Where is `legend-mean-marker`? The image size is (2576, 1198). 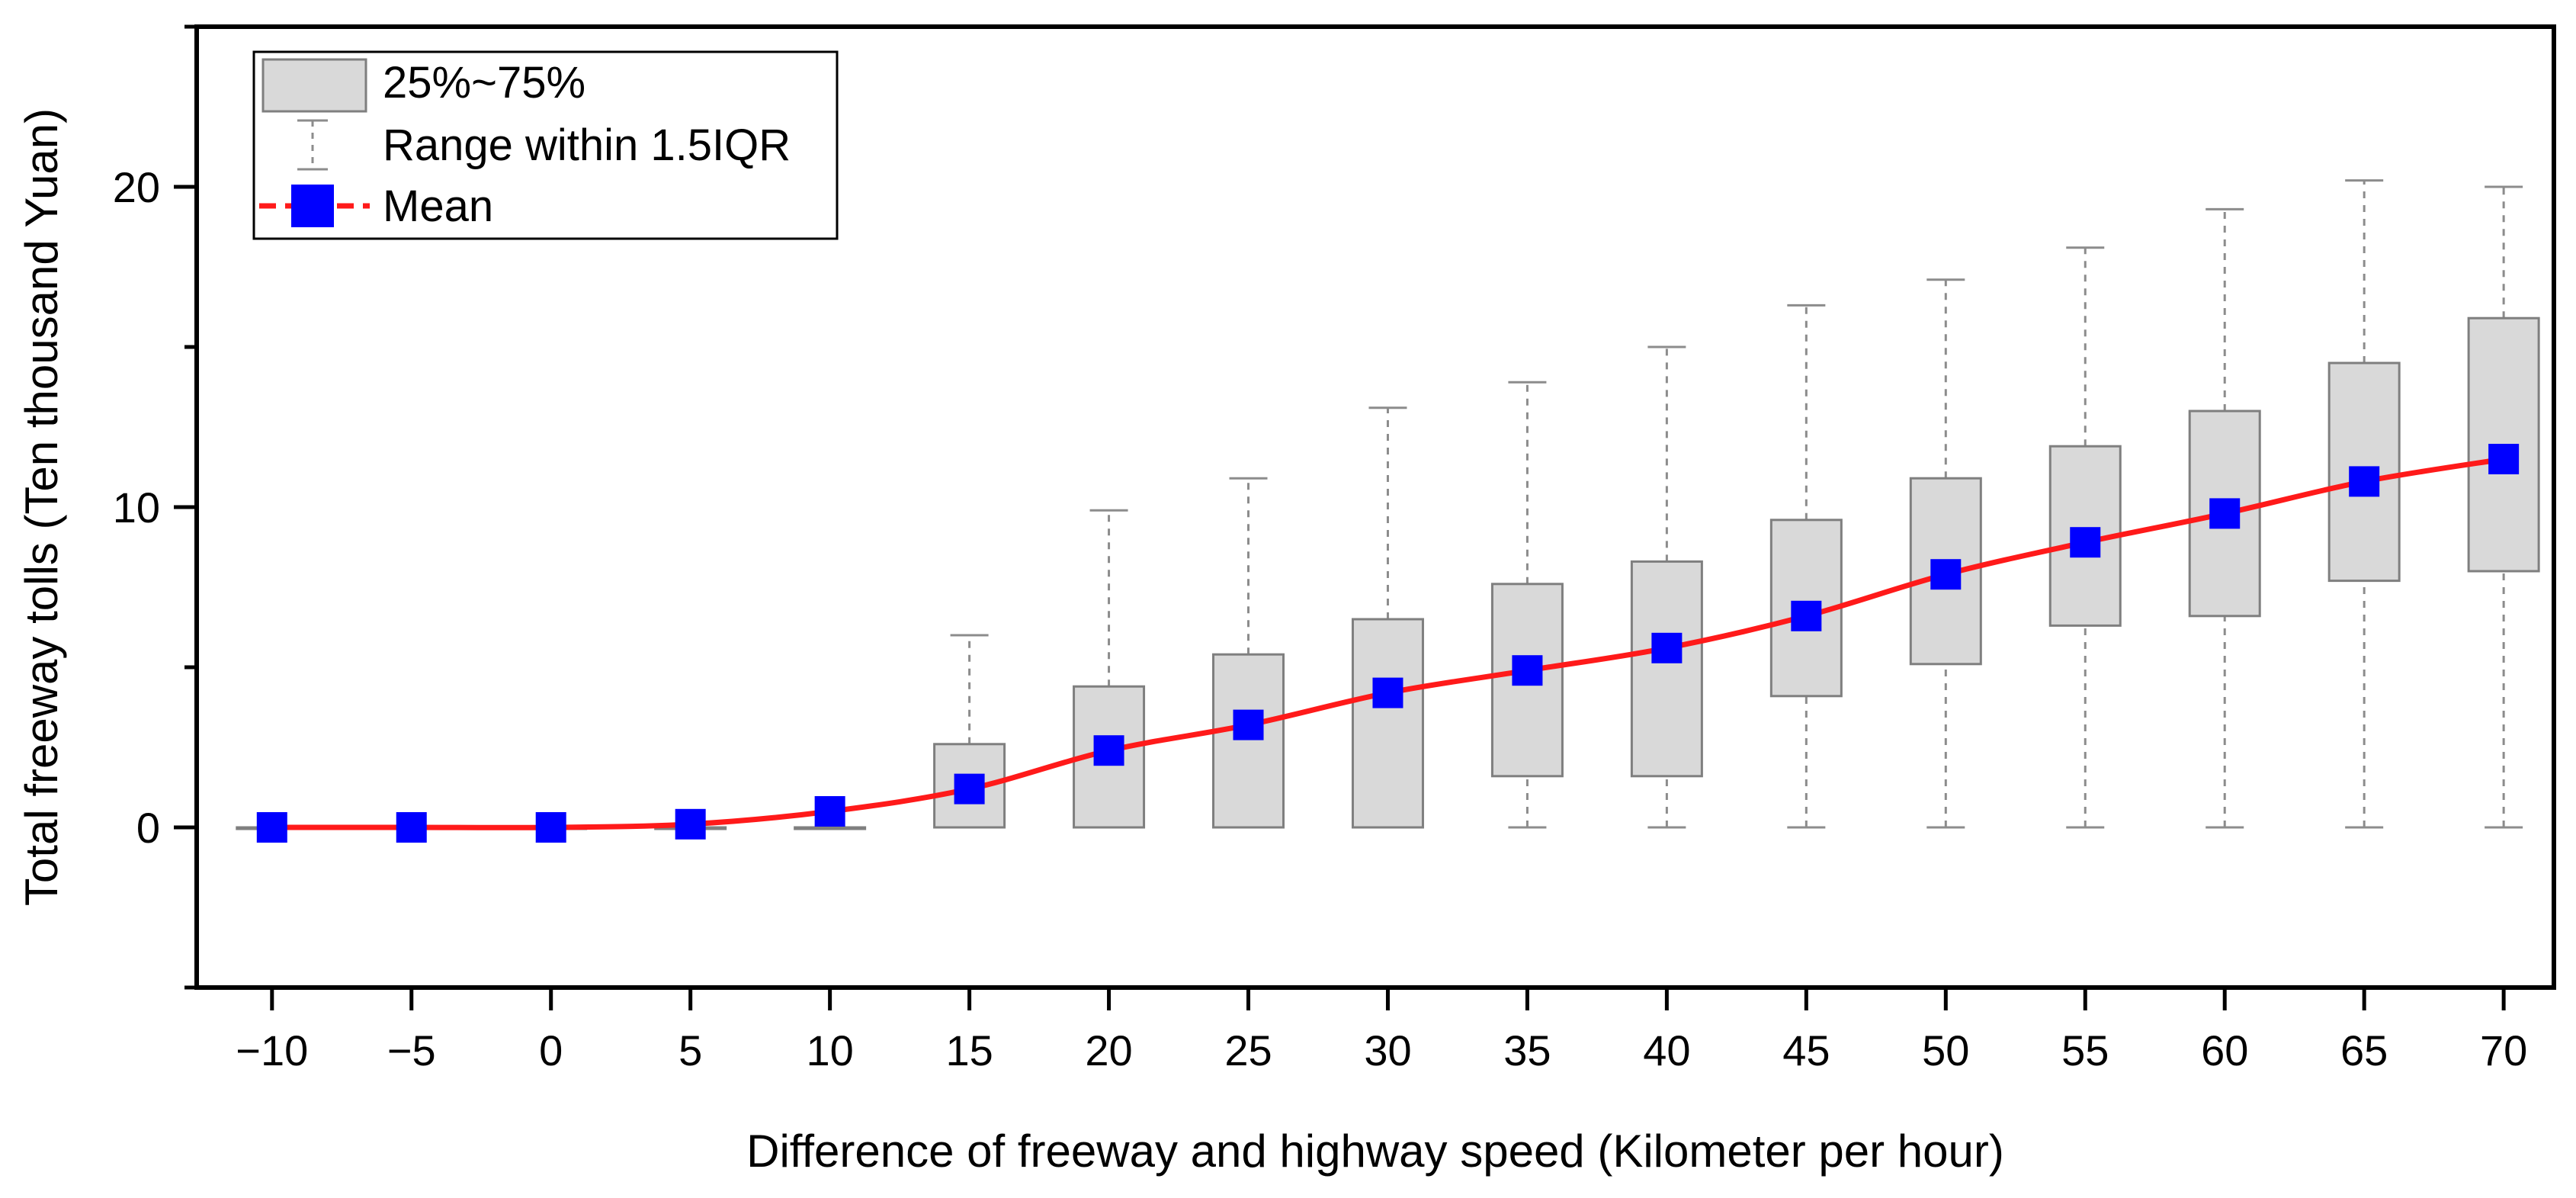 legend-mean-marker is located at coordinates (312, 206).